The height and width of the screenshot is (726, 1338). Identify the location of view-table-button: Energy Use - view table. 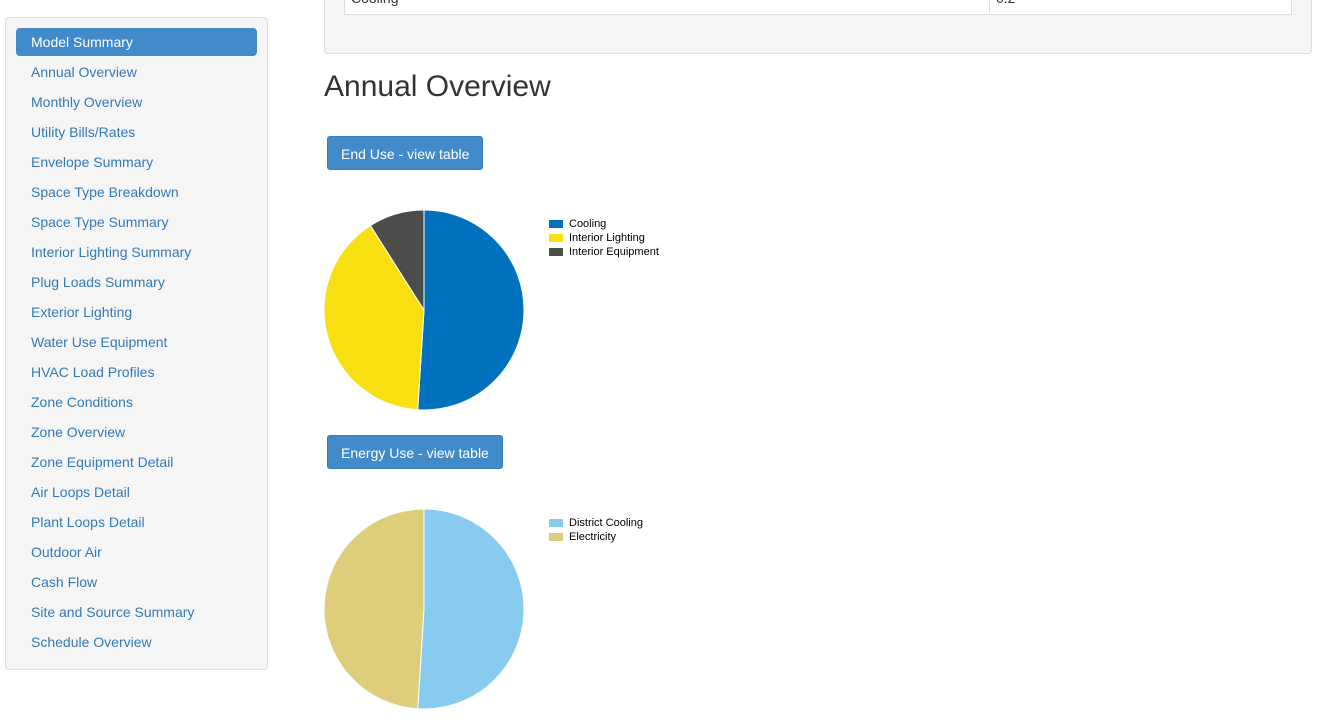
(415, 452).